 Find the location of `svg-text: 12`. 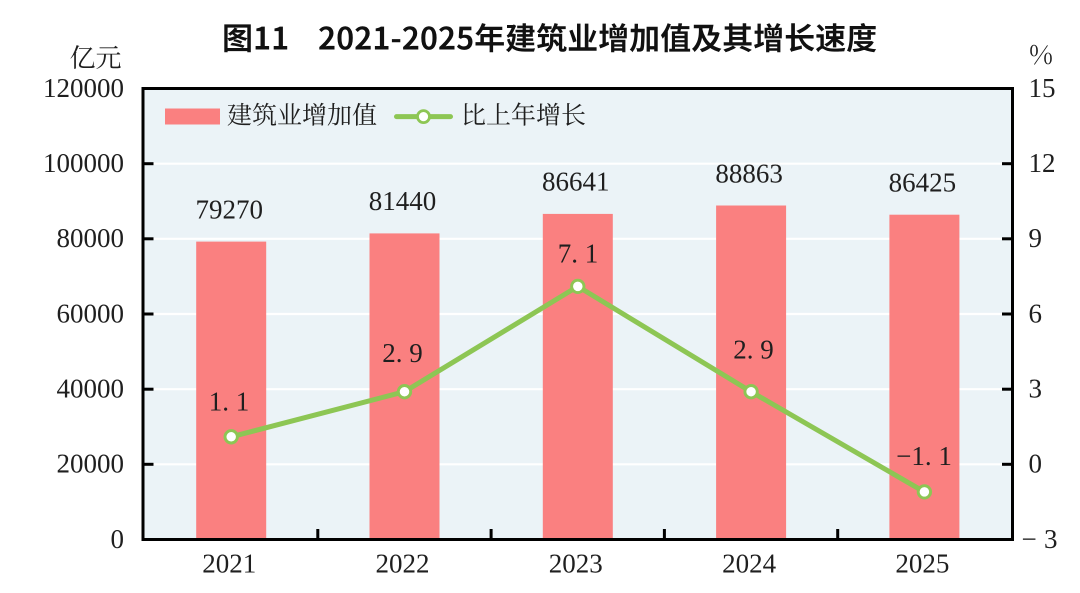

svg-text: 12 is located at coordinates (1042, 163).